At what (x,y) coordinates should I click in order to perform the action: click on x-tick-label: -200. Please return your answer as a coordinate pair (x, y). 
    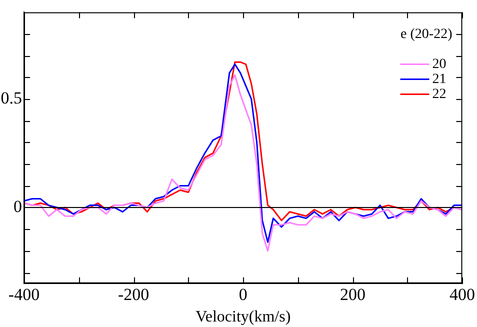
    Looking at the image, I should click on (134, 294).